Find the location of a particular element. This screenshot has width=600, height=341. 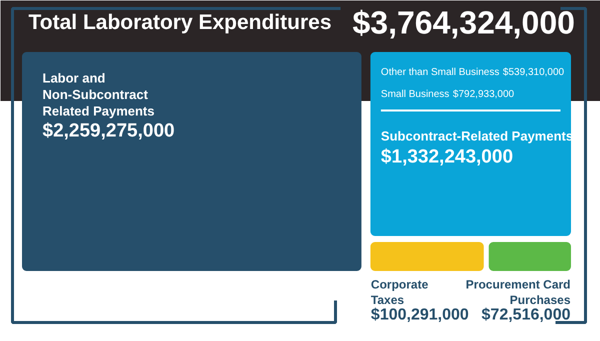

category-label: Corporate Taxes is located at coordinates (399, 292).